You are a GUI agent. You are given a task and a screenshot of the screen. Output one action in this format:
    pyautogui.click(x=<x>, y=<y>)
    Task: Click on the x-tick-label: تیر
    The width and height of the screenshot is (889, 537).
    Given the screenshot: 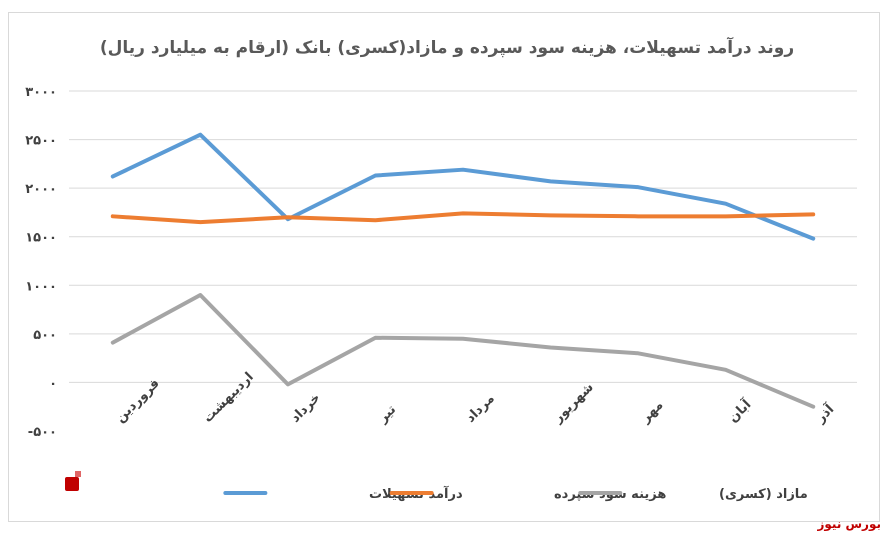 What is the action you would take?
    pyautogui.click(x=387, y=414)
    